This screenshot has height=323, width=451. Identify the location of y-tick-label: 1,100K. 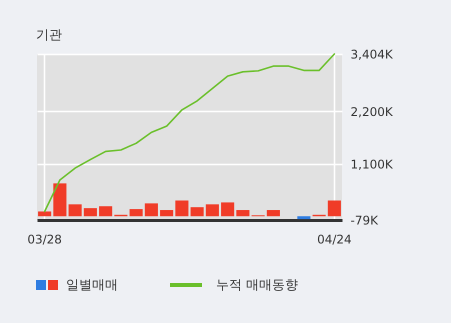
(372, 164).